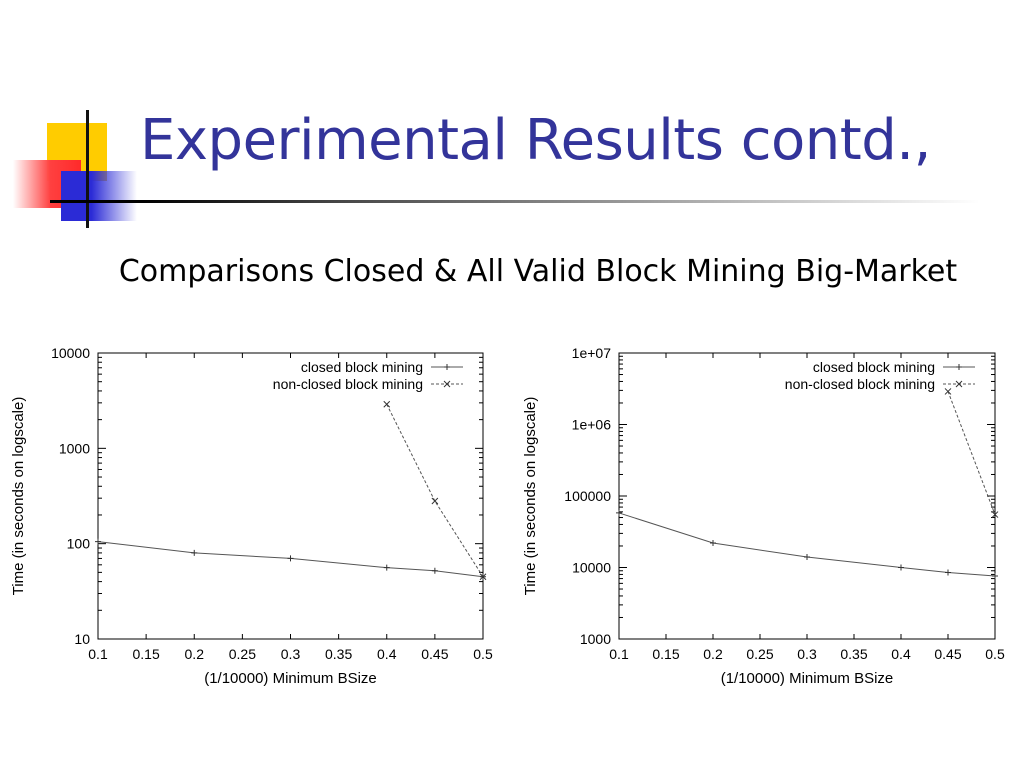  What do you see at coordinates (587, 496) in the screenshot?
I see `y-tick-label: 100000` at bounding box center [587, 496].